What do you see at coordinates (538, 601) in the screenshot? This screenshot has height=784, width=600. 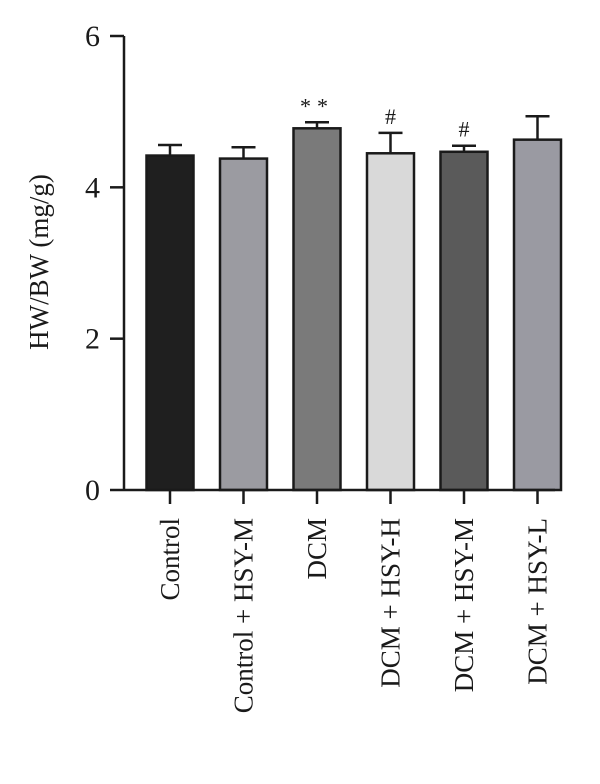 I see `x-tick-label: DCM + HSY-L` at bounding box center [538, 601].